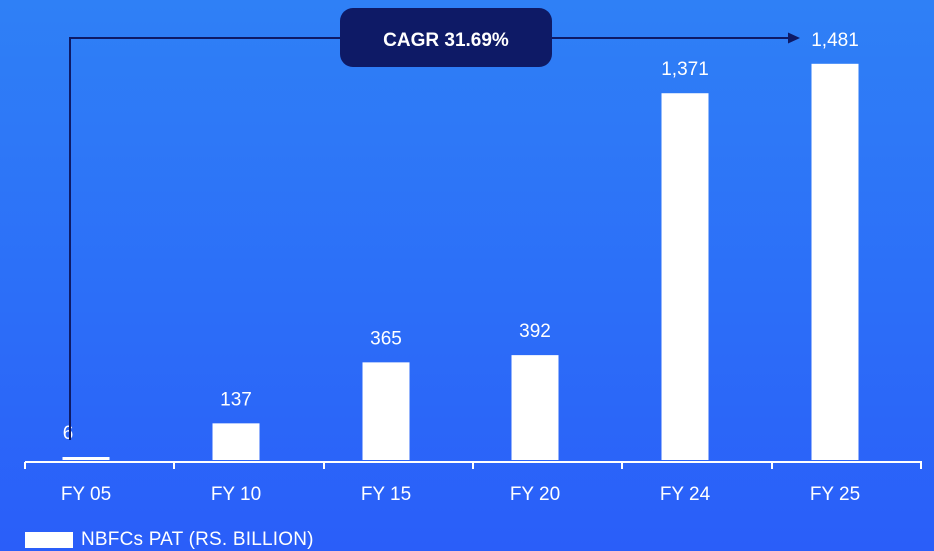  I want to click on legend: NBFCs PAT (RS. BILLION), so click(169, 540).